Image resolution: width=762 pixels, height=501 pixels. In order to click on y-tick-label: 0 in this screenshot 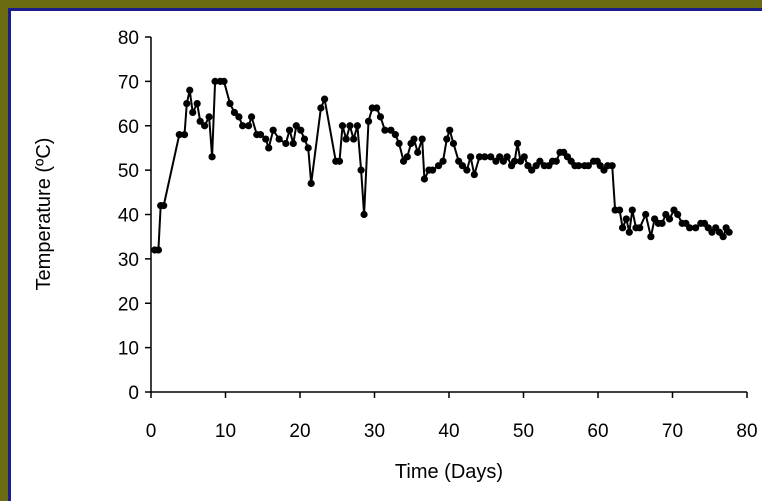, I will do `click(133, 393)`.